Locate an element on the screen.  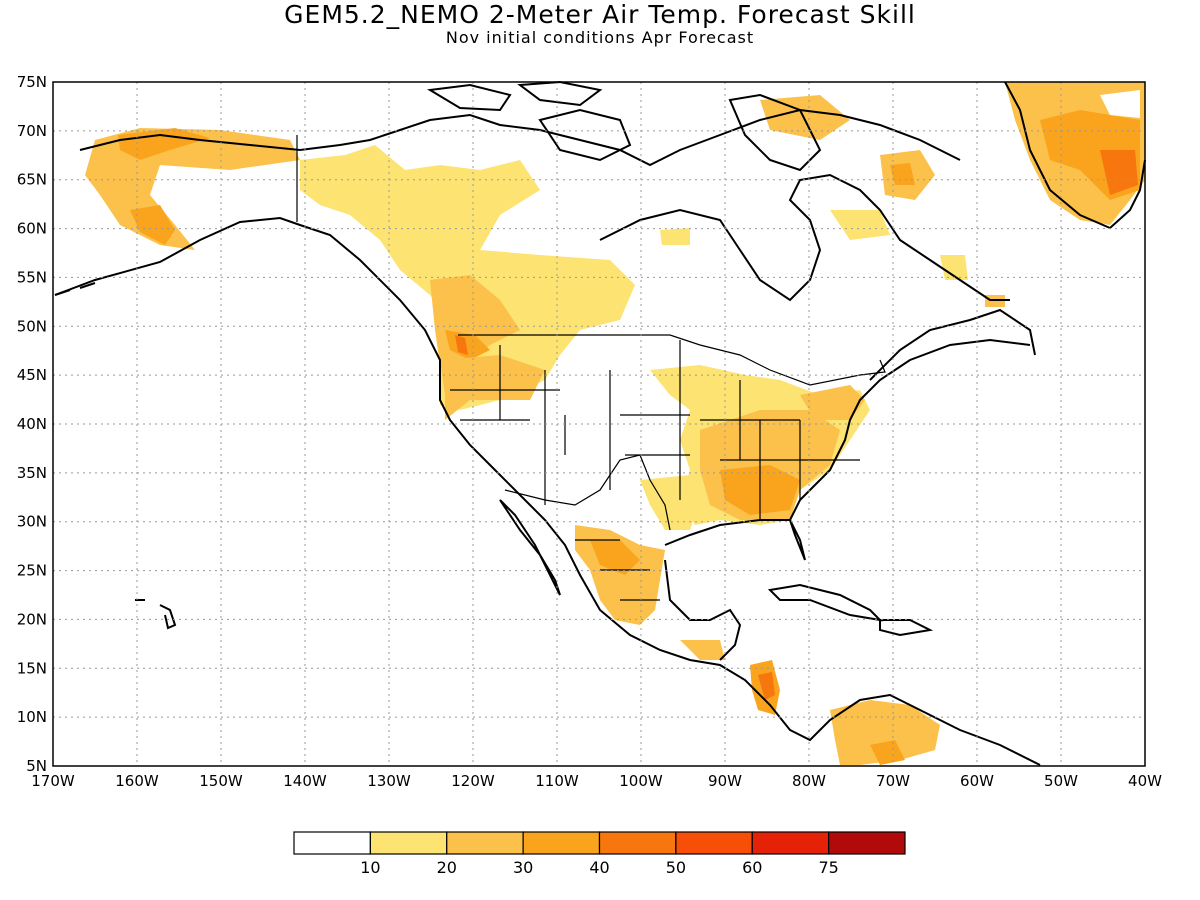
lon-label: 100W is located at coordinates (641, 781).